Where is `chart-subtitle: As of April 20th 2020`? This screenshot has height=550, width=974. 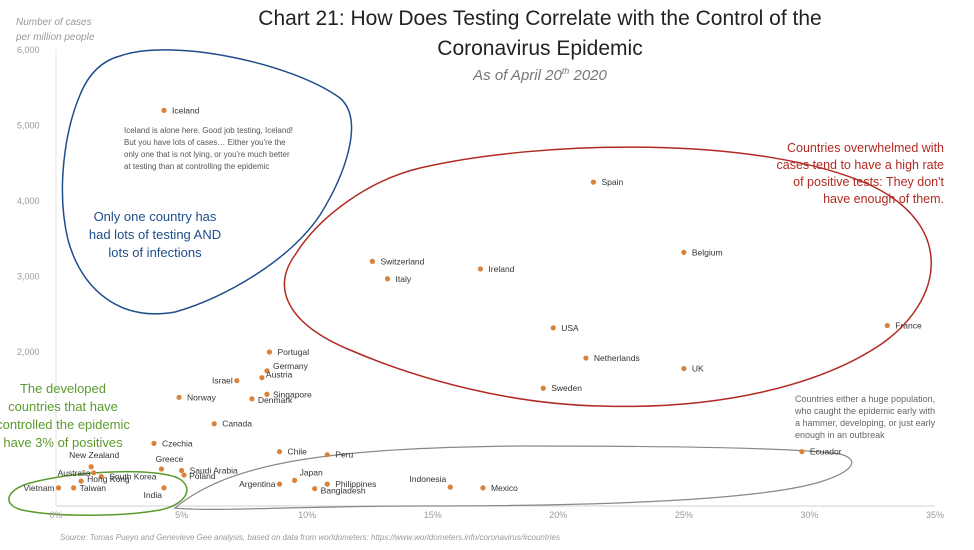
chart-subtitle: As of April 20th 2020 is located at coordinates (539, 75).